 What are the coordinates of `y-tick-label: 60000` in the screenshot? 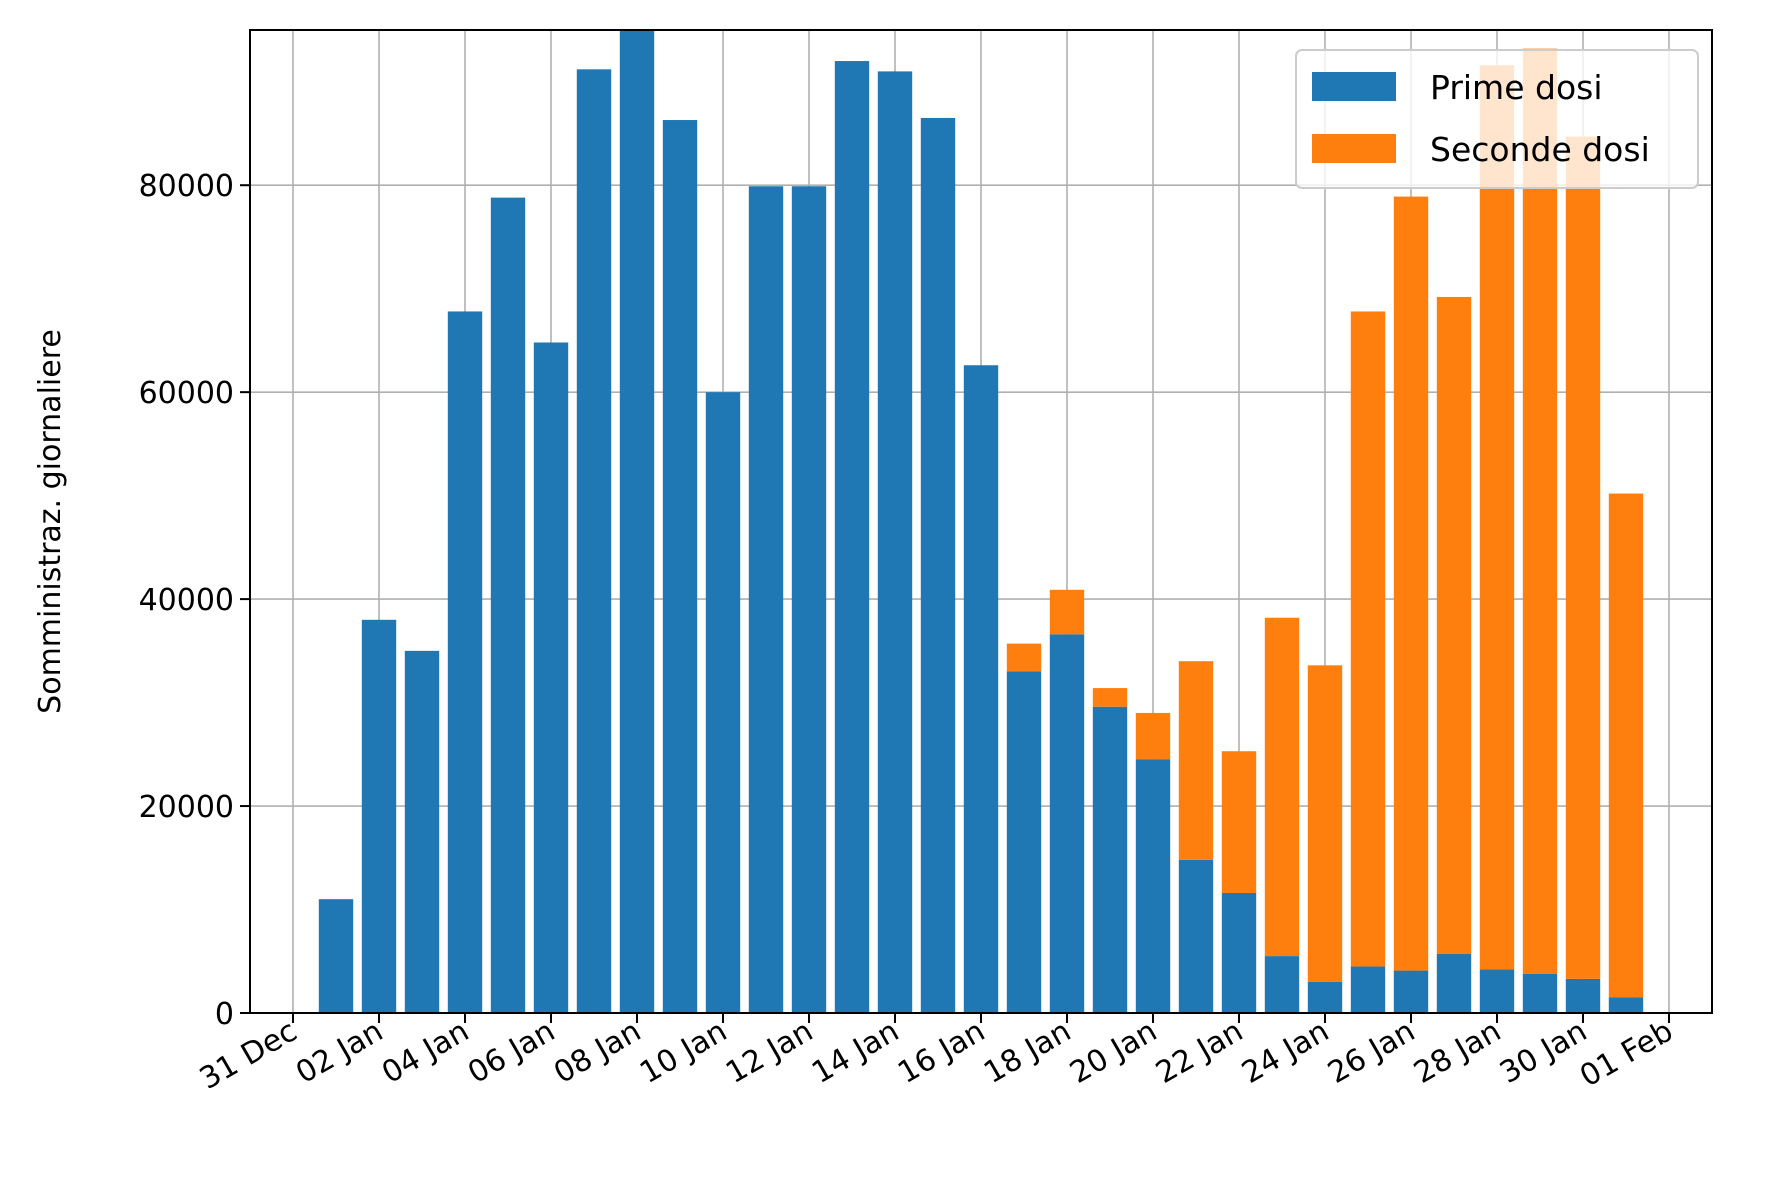 It's located at (186, 393).